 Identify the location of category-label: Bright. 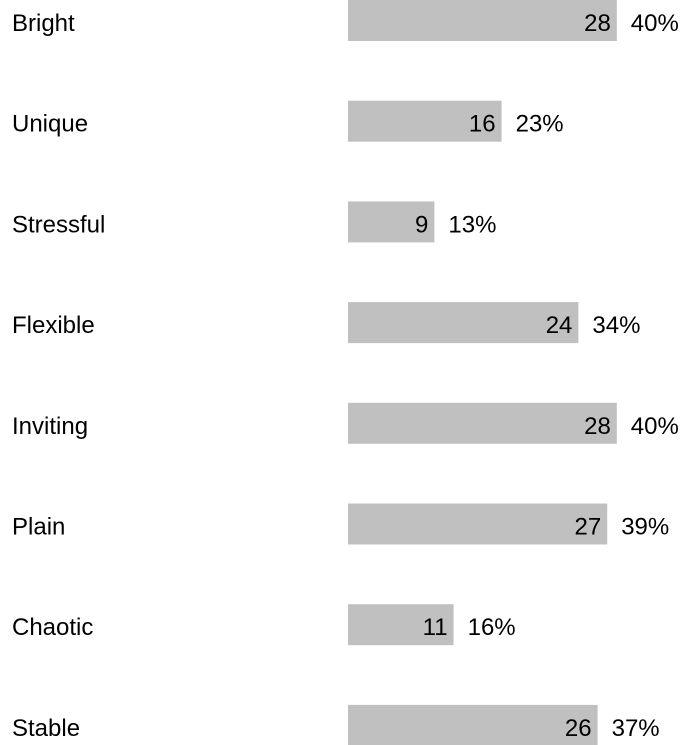
(43, 23).